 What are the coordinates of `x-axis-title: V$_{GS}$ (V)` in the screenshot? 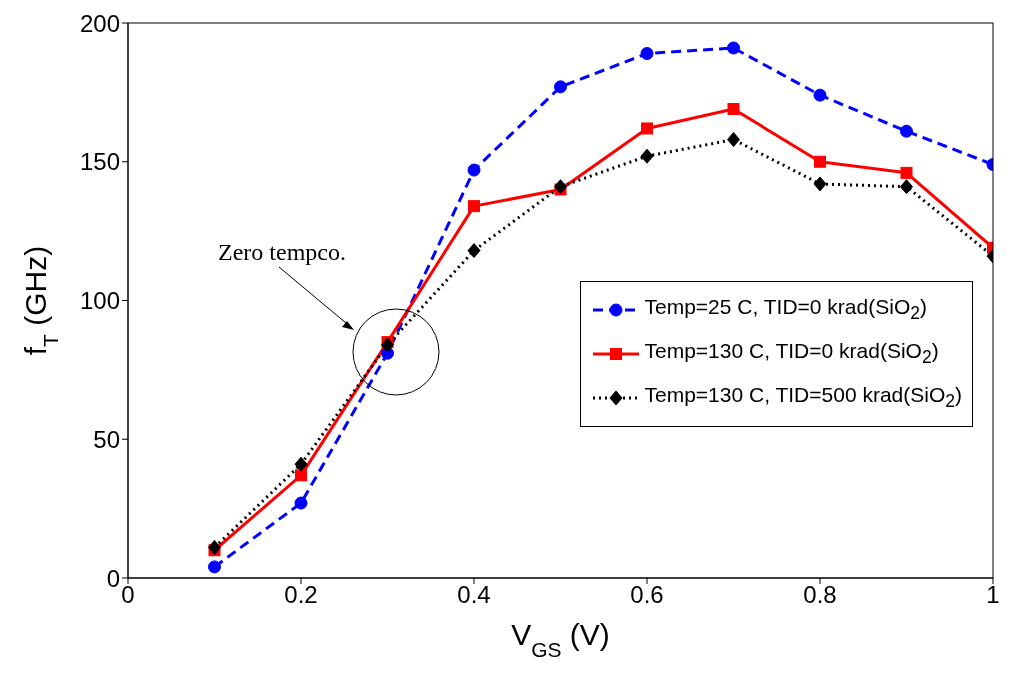 It's located at (560, 639).